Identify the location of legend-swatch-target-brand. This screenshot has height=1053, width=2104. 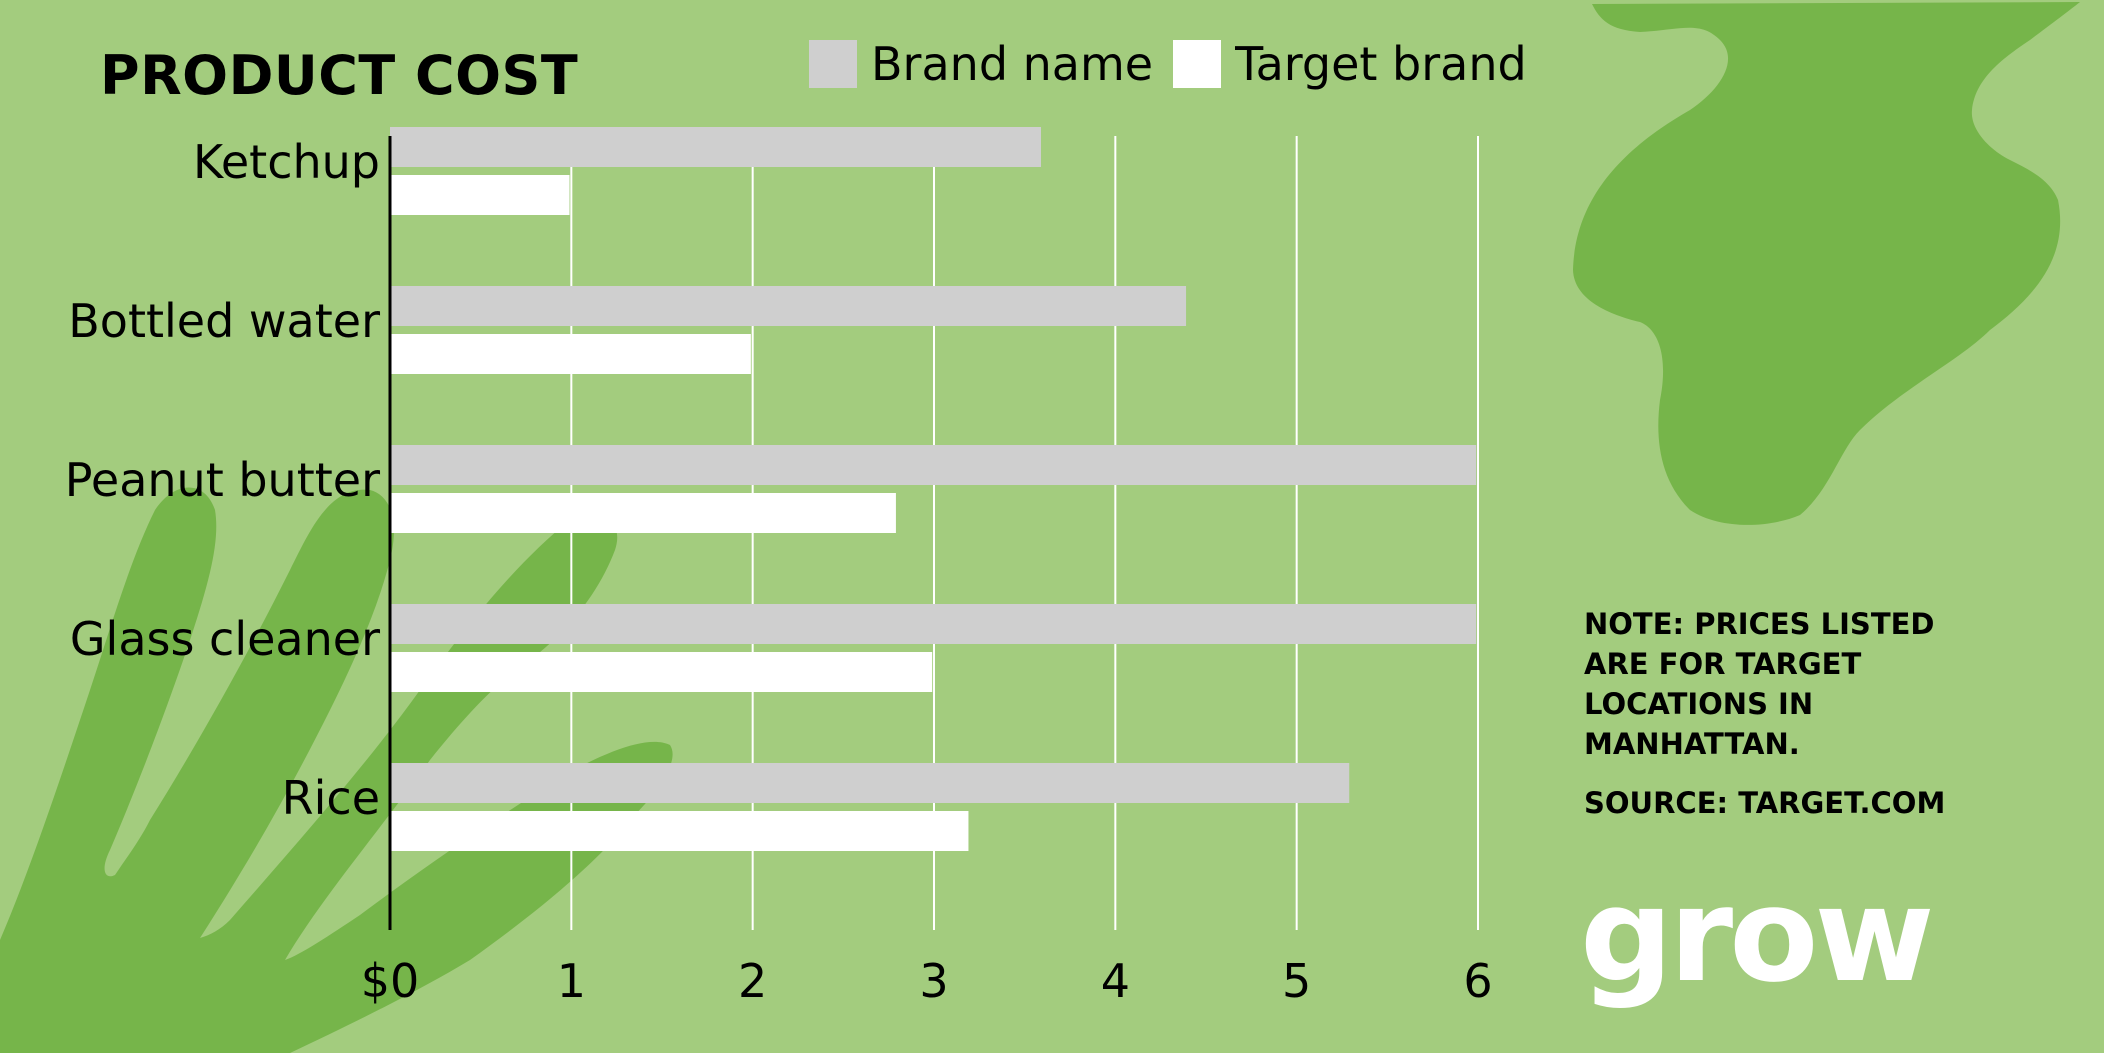
(1197, 64).